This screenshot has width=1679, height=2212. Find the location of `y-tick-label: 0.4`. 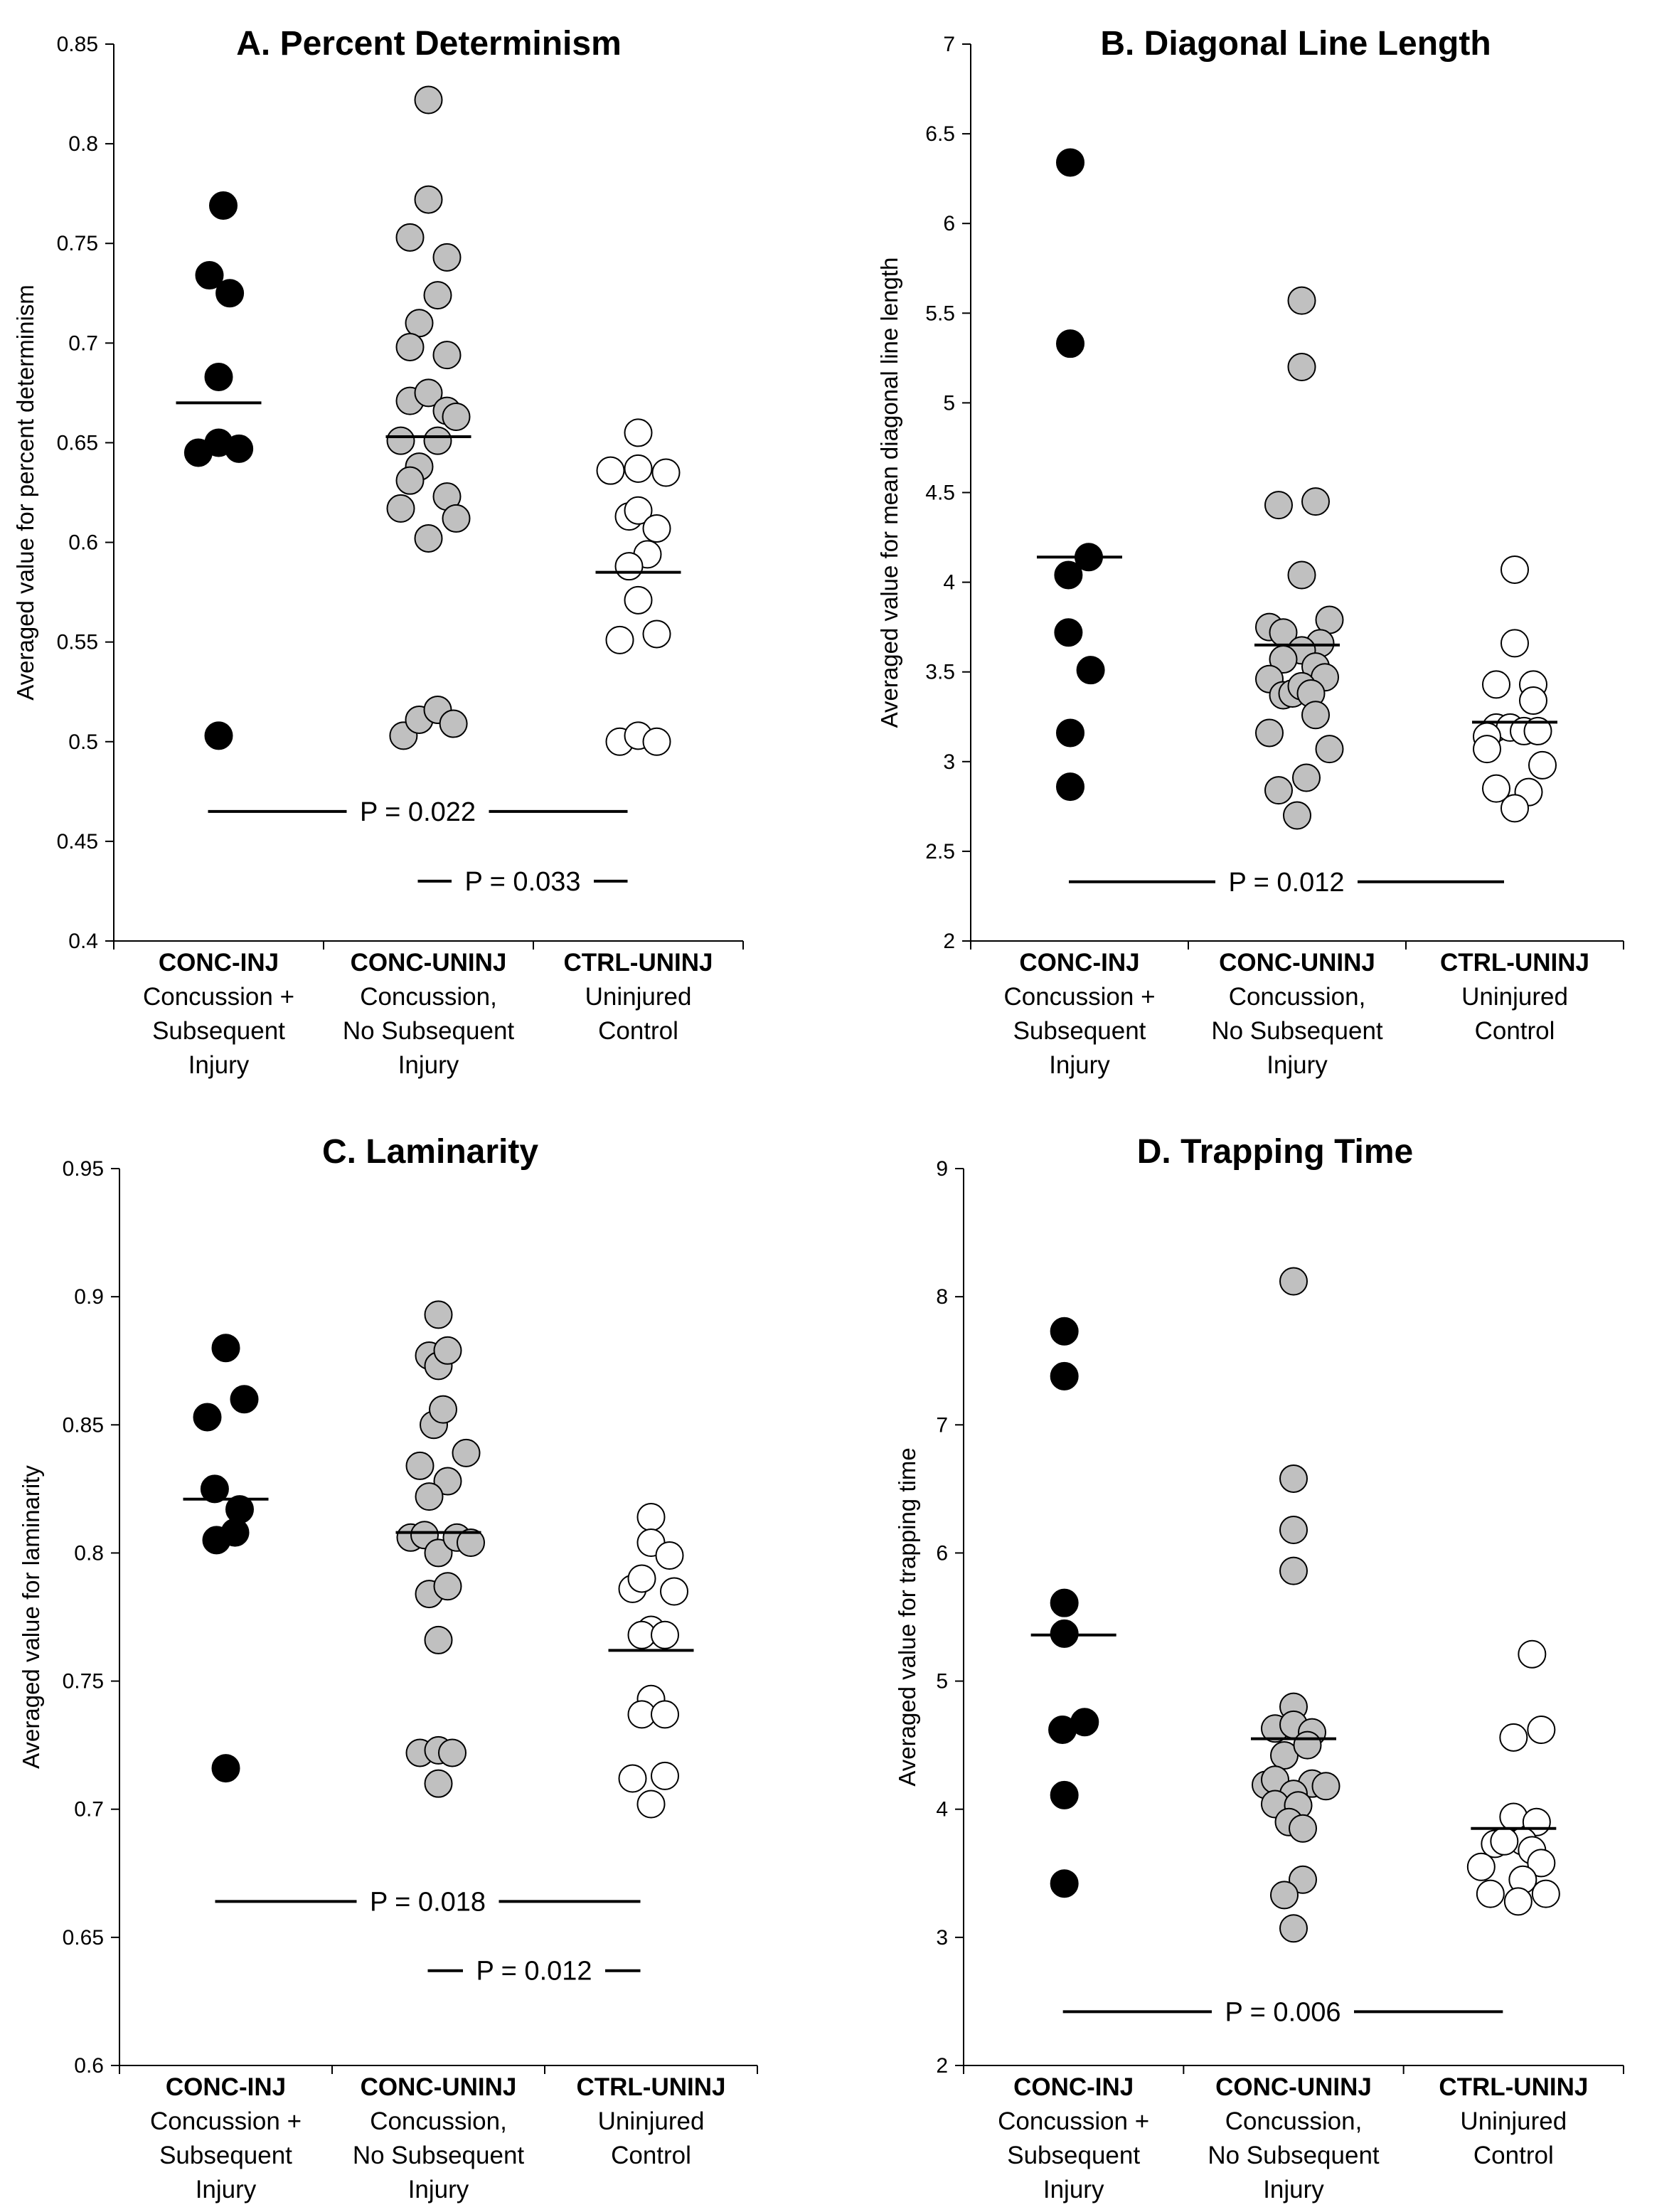

y-tick-label: 0.4 is located at coordinates (83, 941).